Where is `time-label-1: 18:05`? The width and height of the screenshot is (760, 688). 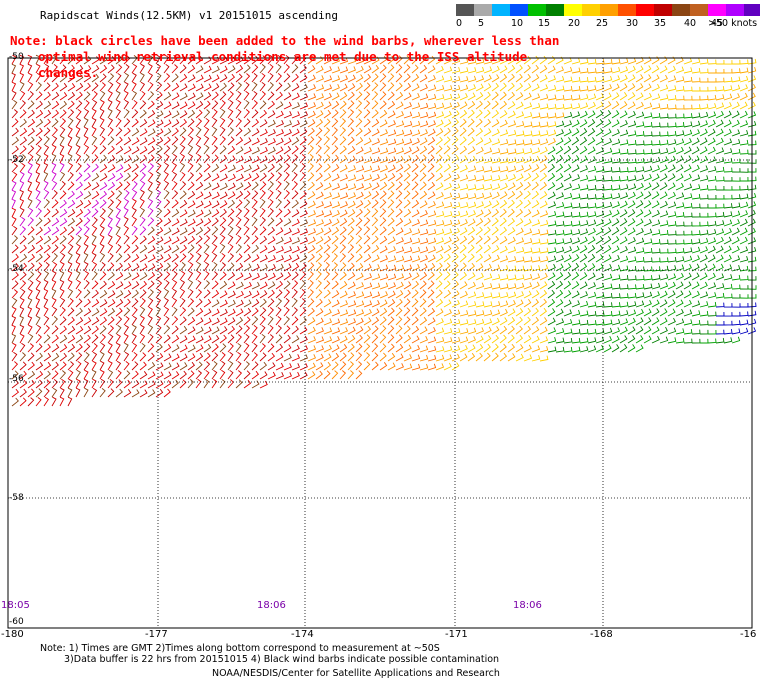
time-label-1: 18:05 is located at coordinates (15, 605).